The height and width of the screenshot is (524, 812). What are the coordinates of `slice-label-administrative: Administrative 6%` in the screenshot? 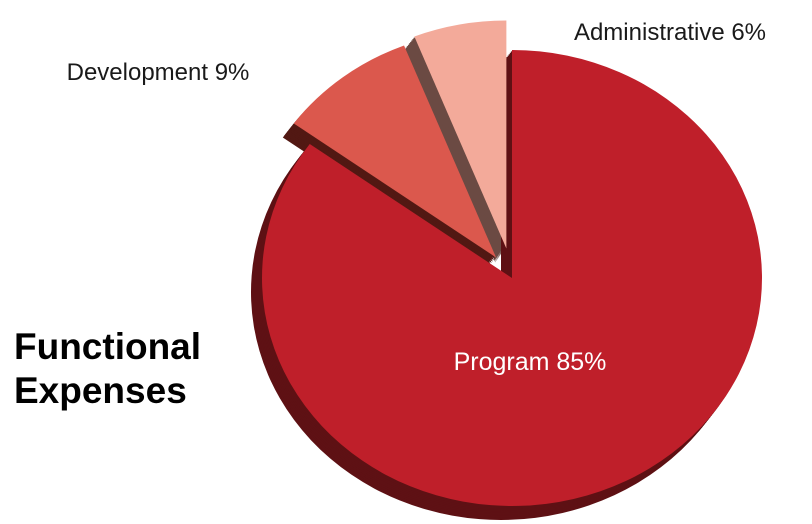 It's located at (670, 32).